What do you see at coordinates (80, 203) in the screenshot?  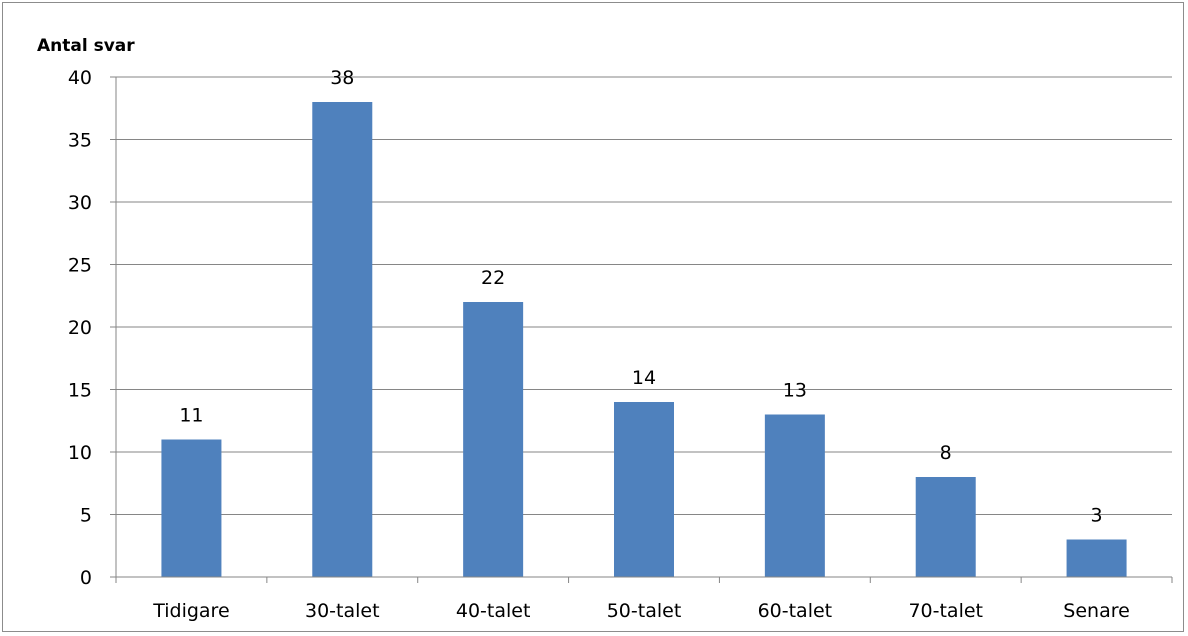 I see `y-tick-label: 30` at bounding box center [80, 203].